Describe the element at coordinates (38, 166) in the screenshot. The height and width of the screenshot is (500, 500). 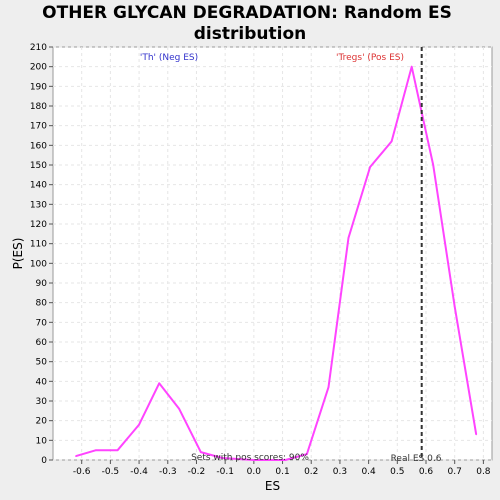
I see `y-tick-label: 150` at that location.